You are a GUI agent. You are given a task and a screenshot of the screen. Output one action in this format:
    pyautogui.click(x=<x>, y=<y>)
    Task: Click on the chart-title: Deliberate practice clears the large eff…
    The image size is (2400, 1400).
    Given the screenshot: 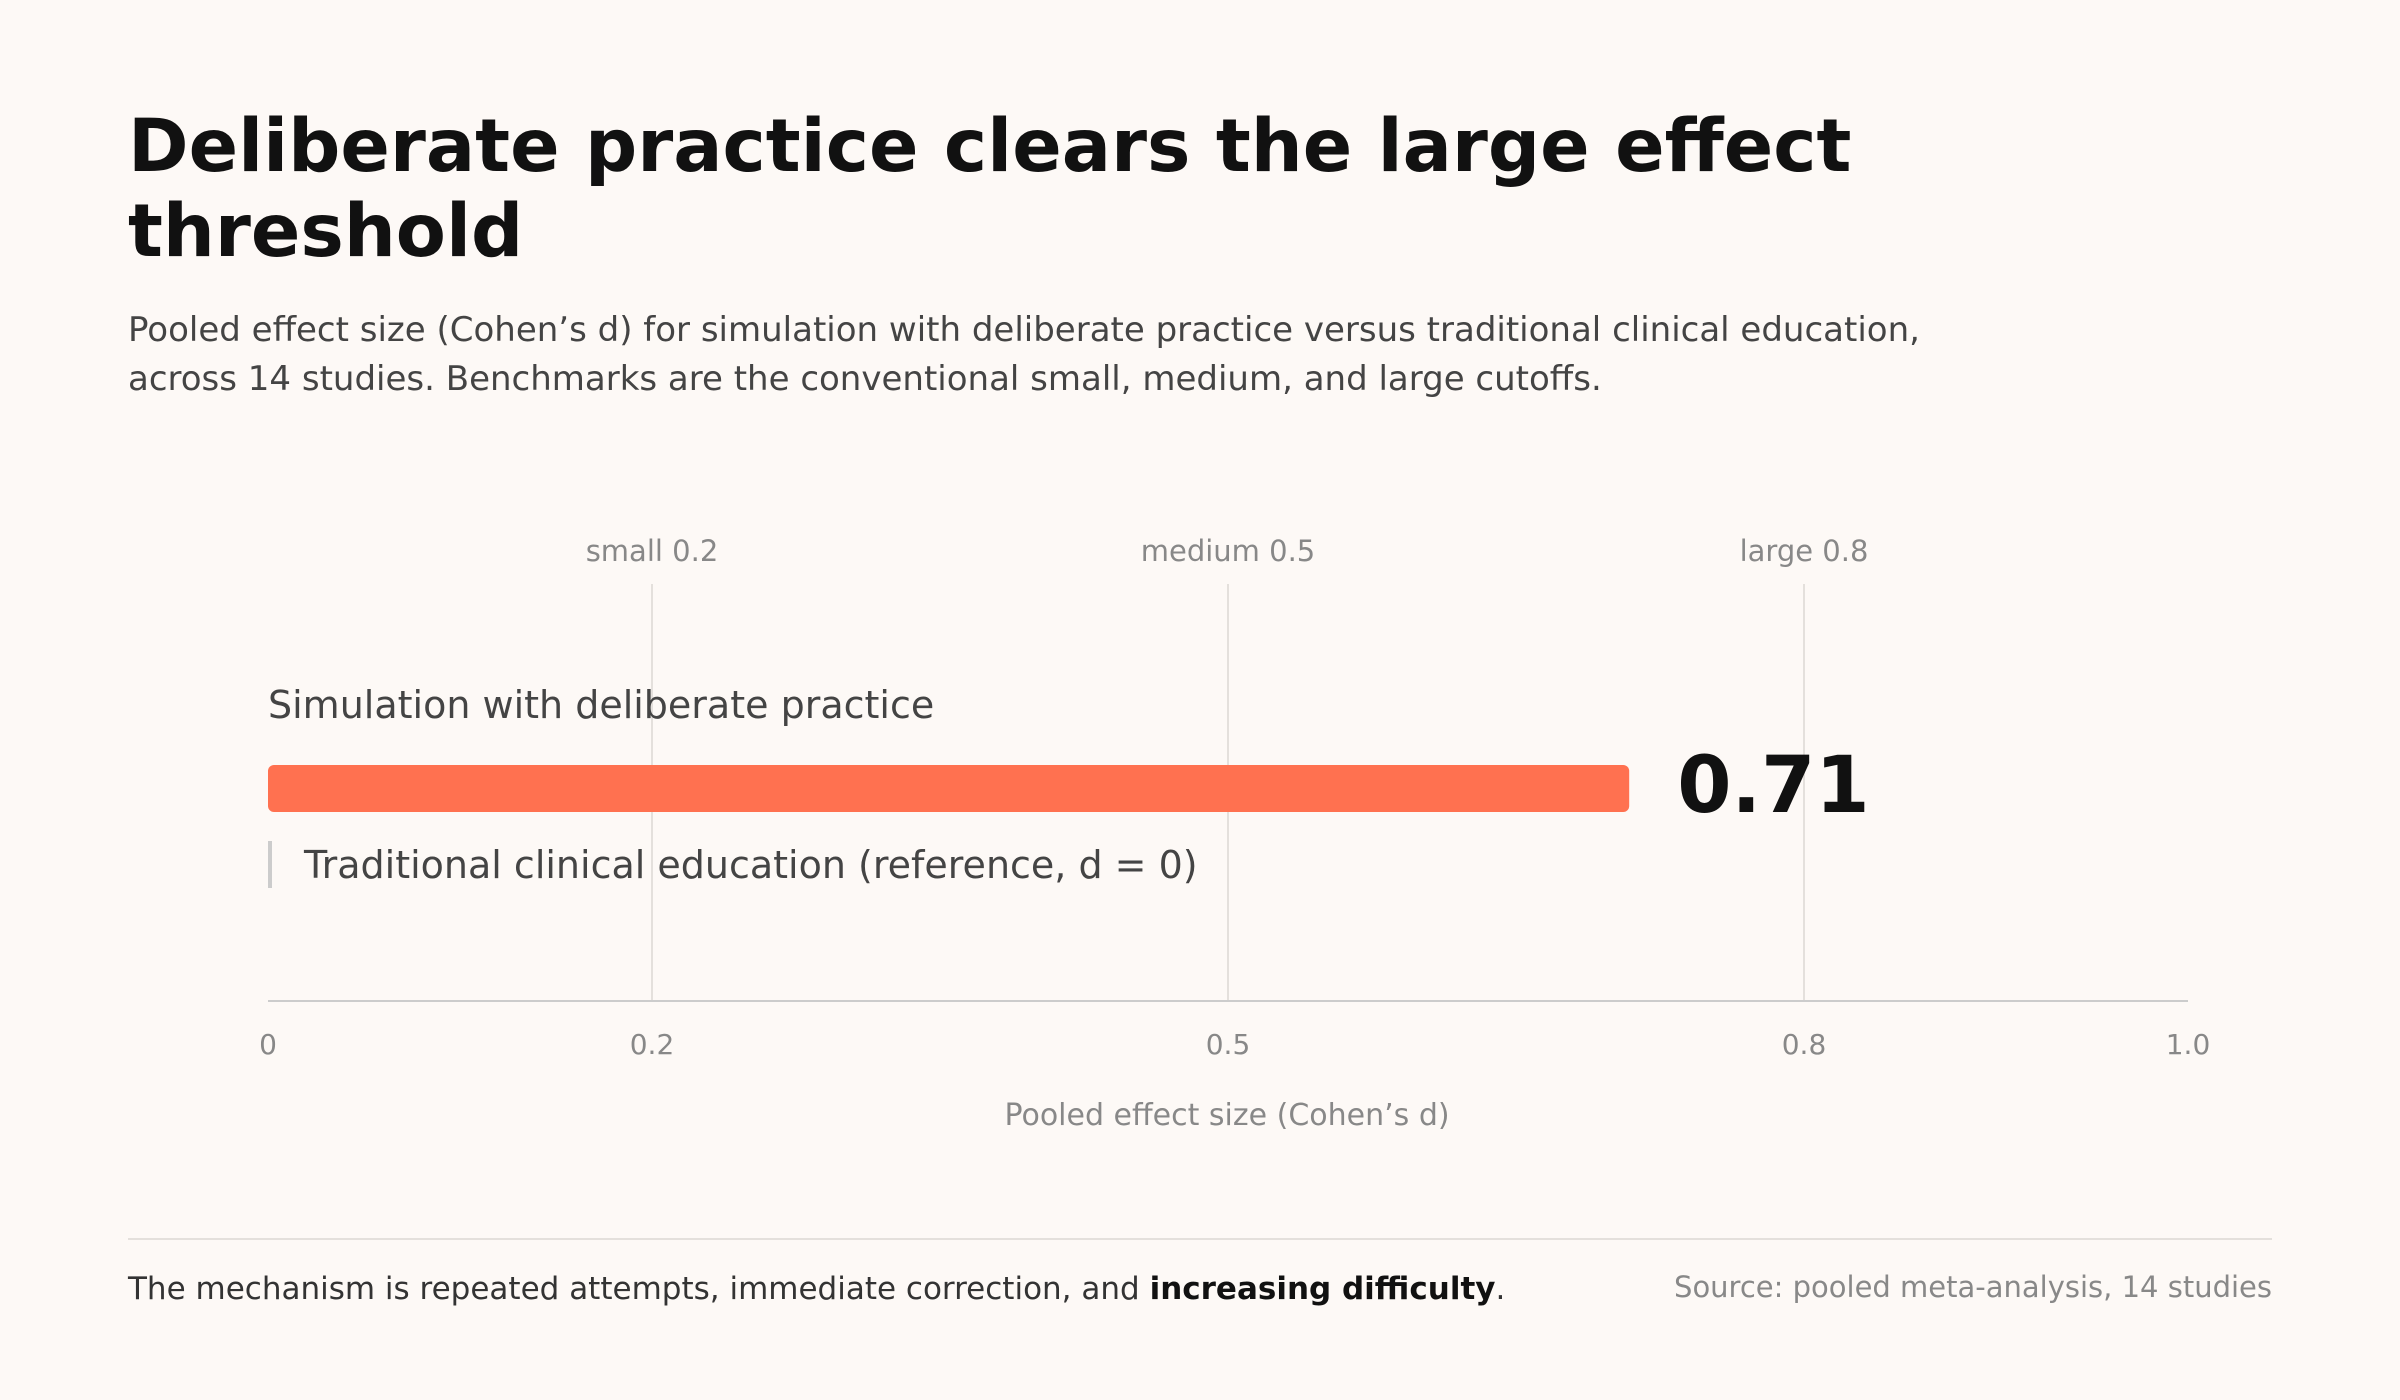 What is the action you would take?
    pyautogui.click(x=990, y=189)
    